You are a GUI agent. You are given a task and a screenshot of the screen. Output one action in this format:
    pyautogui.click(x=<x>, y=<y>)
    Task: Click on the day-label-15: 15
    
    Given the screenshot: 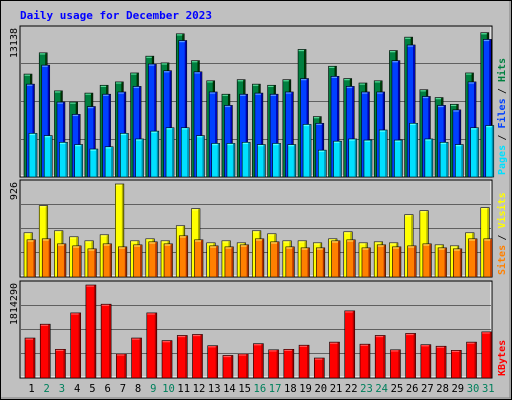 What is the action you would take?
    pyautogui.click(x=244, y=389)
    